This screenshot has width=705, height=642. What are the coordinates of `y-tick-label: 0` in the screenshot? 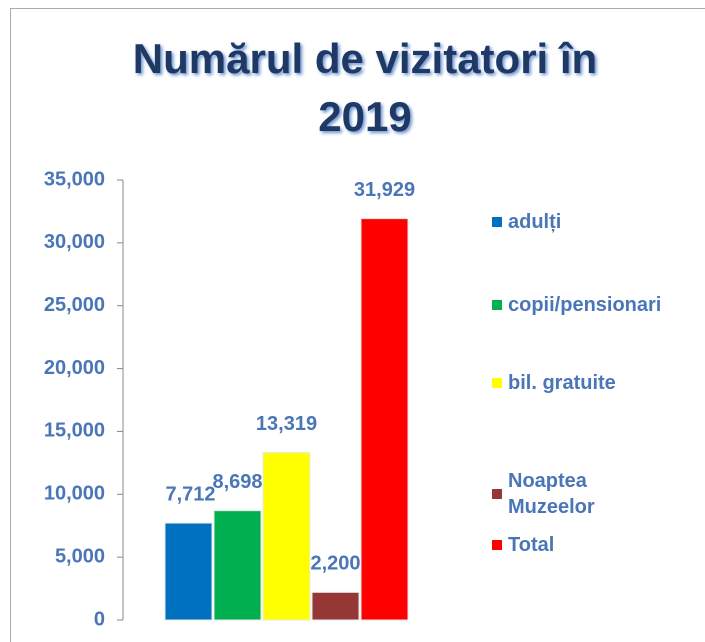 It's located at (99, 619).